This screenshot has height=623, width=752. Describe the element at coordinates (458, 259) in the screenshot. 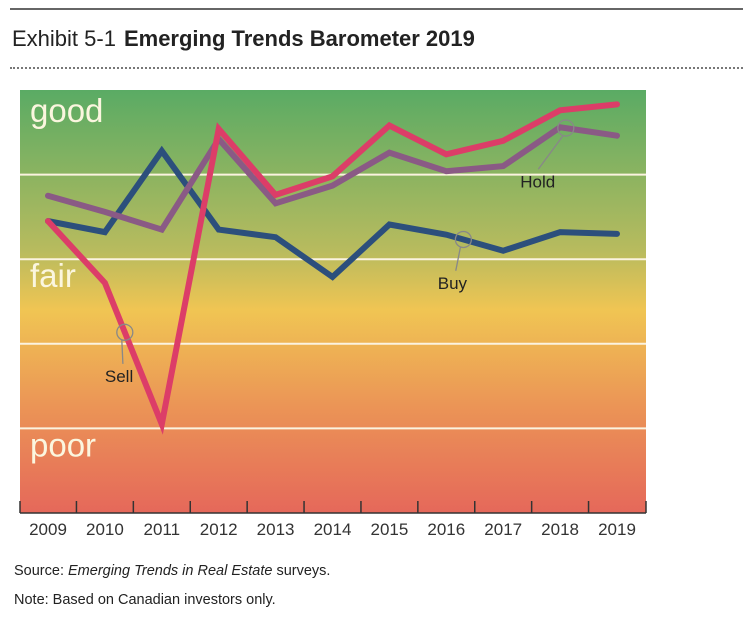

I see `annotation-leader-buy` at that location.